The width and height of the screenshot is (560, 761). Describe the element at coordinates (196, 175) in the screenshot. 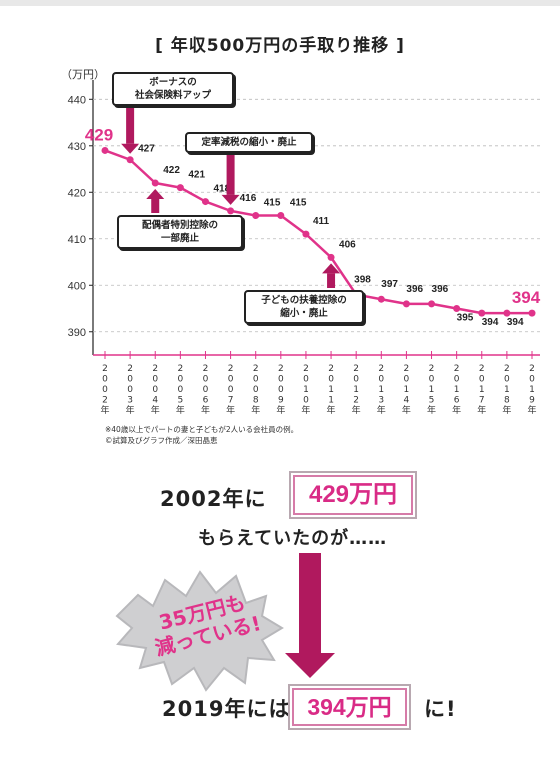

I see `data-label-3: 421` at that location.